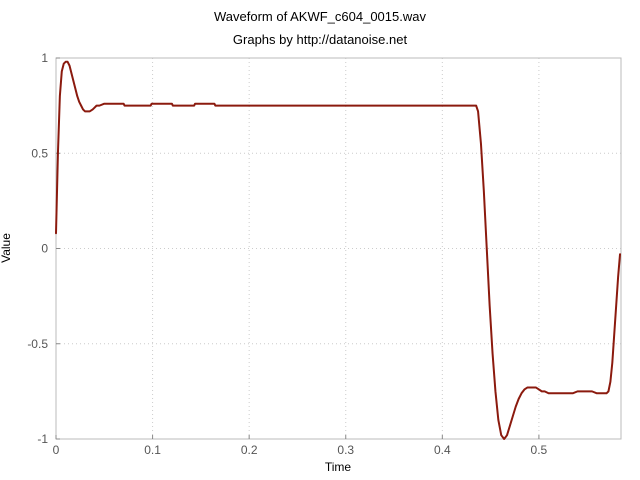 The image size is (640, 480). What do you see at coordinates (44, 249) in the screenshot?
I see `y-tick-label: 0` at bounding box center [44, 249].